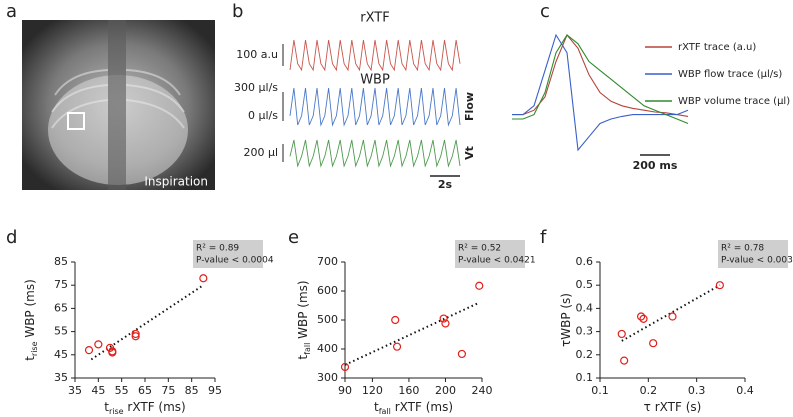 Image resolution: width=793 pixels, height=417 pixels. I want to click on panel-letter: b, so click(237, 11).